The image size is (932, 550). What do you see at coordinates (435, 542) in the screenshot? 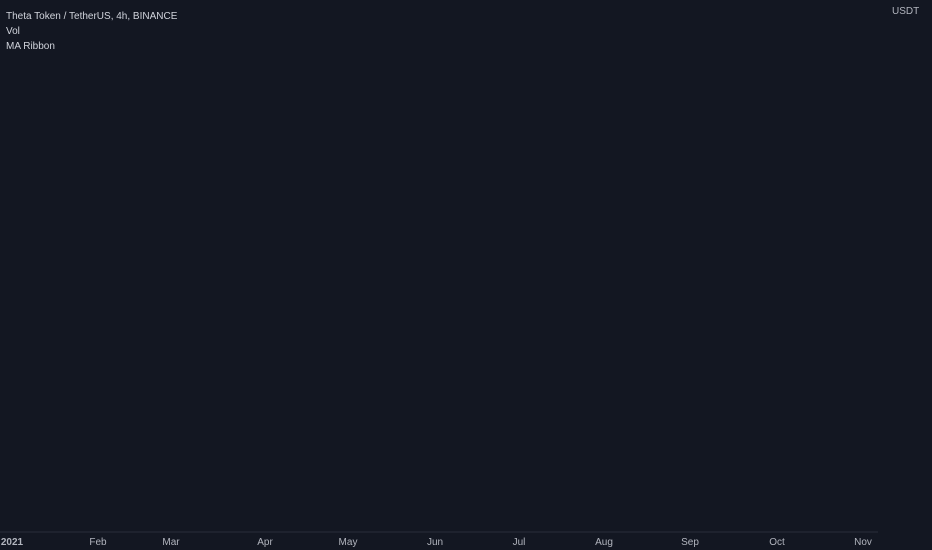
I see `x-tick-label-5: Jun` at bounding box center [435, 542].